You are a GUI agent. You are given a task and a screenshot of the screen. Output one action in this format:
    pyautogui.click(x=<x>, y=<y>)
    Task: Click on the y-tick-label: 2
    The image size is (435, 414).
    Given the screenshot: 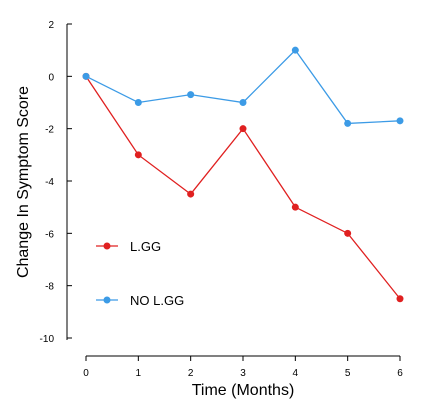 What is the action you would take?
    pyautogui.click(x=51, y=25)
    